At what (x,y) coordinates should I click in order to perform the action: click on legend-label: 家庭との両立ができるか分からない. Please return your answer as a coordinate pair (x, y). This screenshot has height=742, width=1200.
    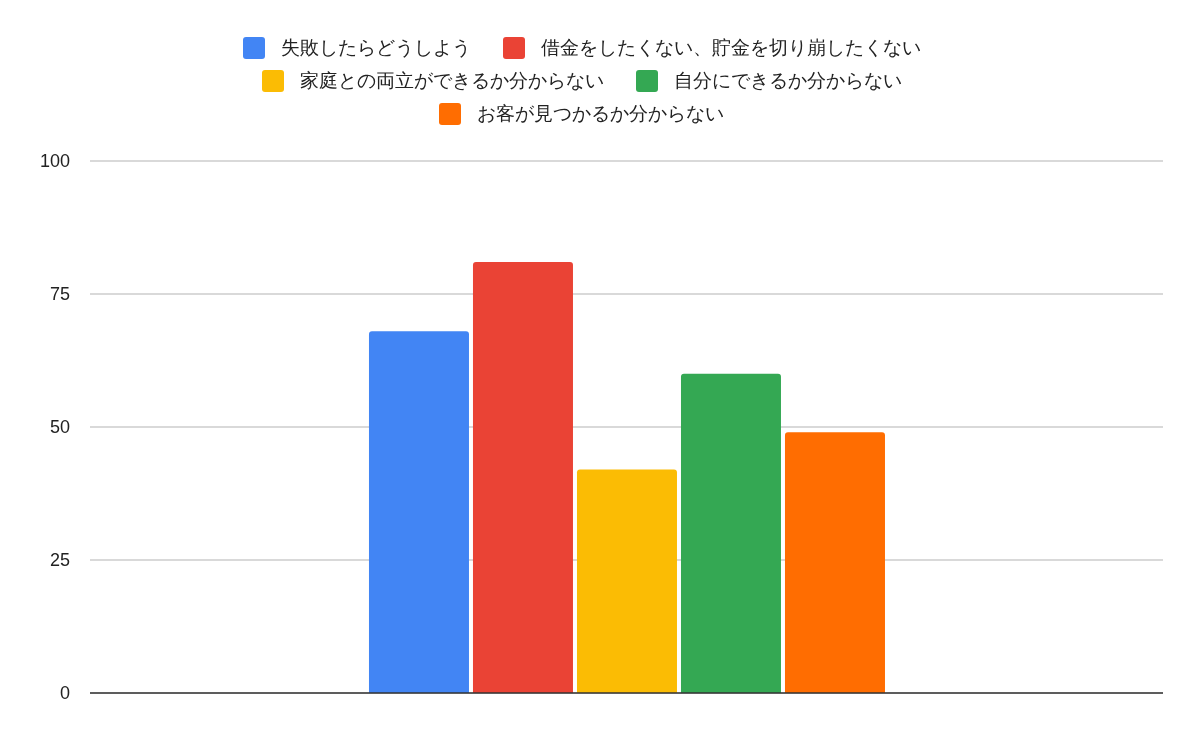
    Looking at the image, I should click on (451, 80).